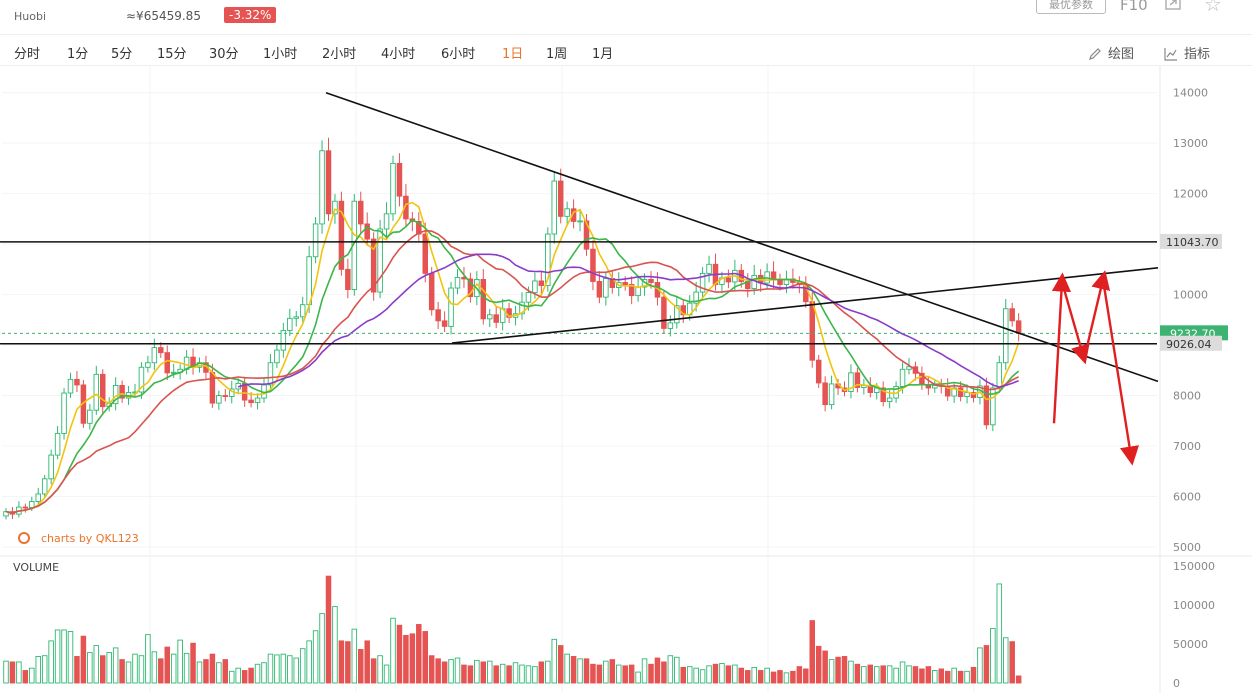 This screenshot has height=693, width=1252. I want to click on ascending-trendline, so click(805, 305).